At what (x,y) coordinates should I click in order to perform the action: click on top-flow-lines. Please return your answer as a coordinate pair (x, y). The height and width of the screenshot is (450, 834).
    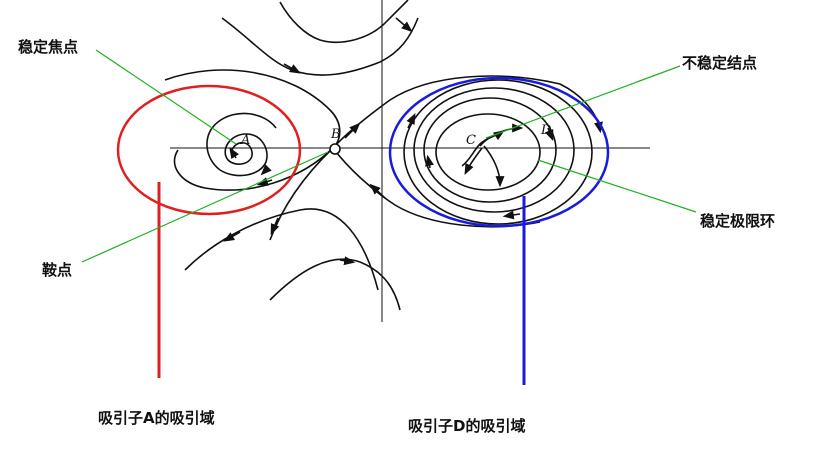
    Looking at the image, I should click on (320, 38).